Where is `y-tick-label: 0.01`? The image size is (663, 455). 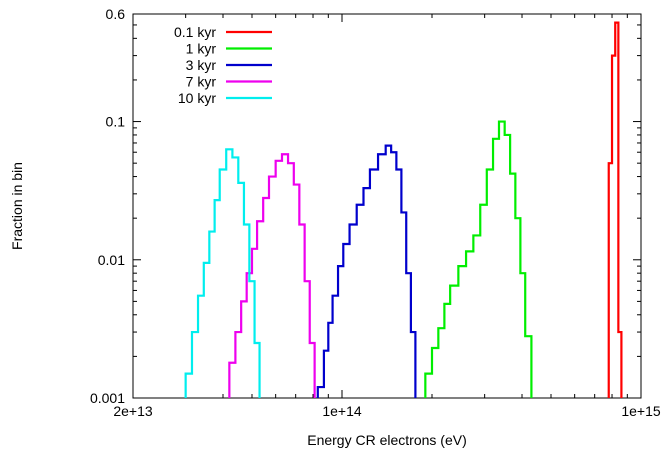
y-tick-label: 0.01 is located at coordinates (111, 260).